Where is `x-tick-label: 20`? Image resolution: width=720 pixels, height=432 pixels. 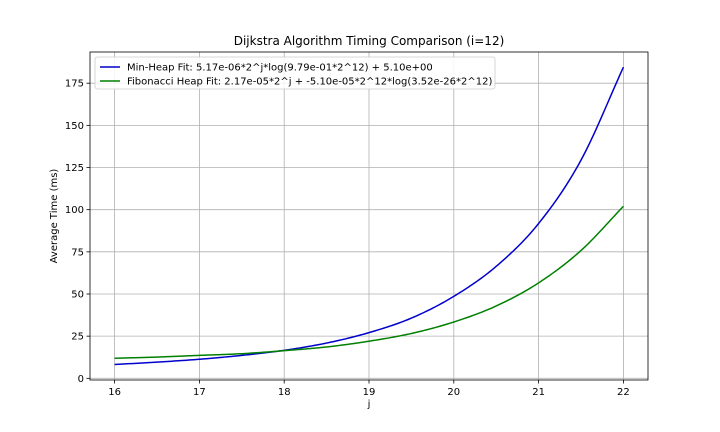 x-tick-label: 20 is located at coordinates (453, 392).